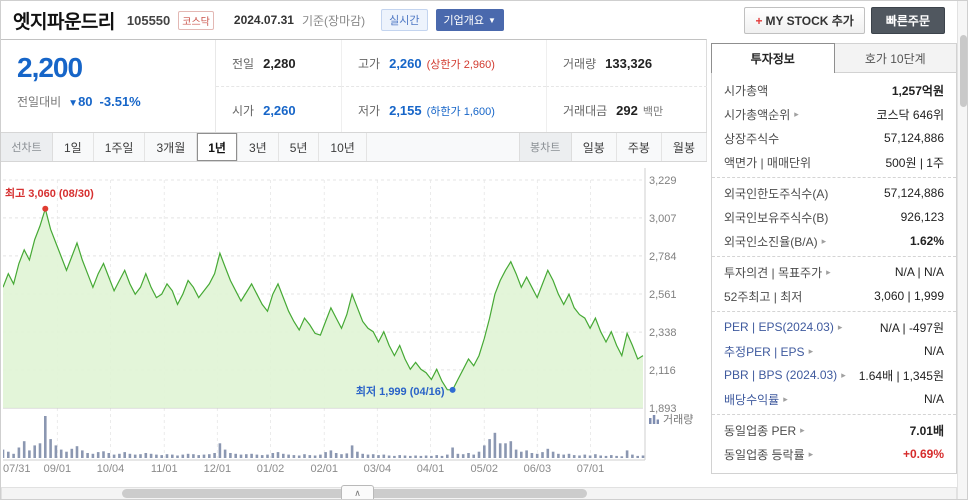  What do you see at coordinates (773, 58) in the screenshot?
I see `tab-investor-info: 투자정보` at bounding box center [773, 58].